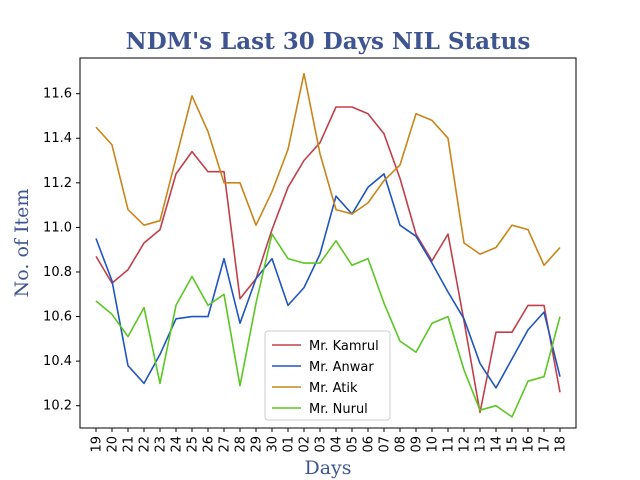 The width and height of the screenshot is (640, 480). I want to click on x-tick-label: 07, so click(385, 444).